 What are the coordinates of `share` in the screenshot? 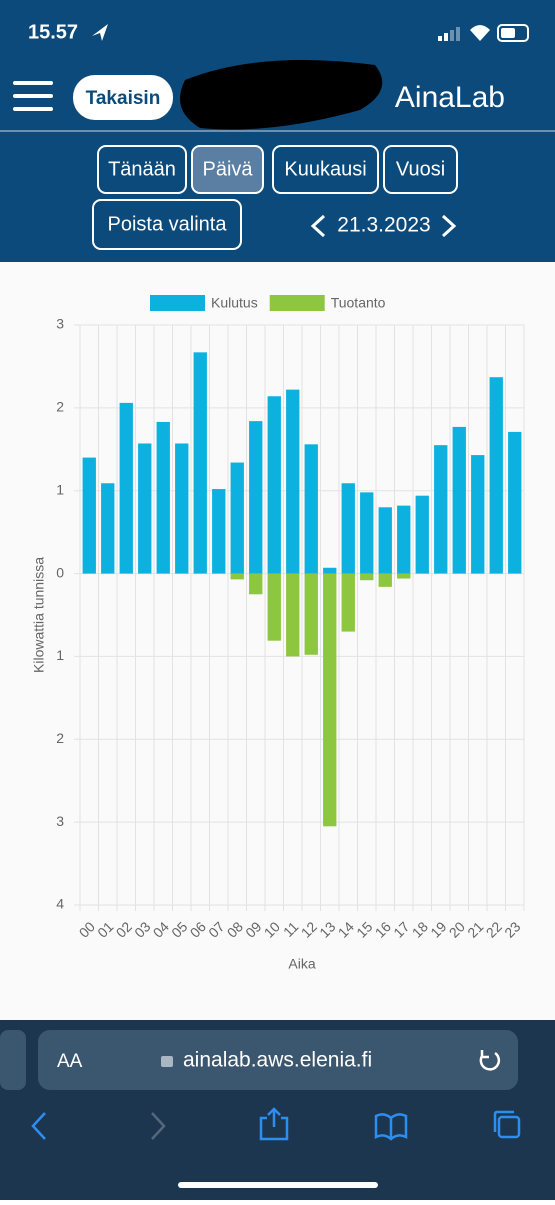 It's located at (274, 1124).